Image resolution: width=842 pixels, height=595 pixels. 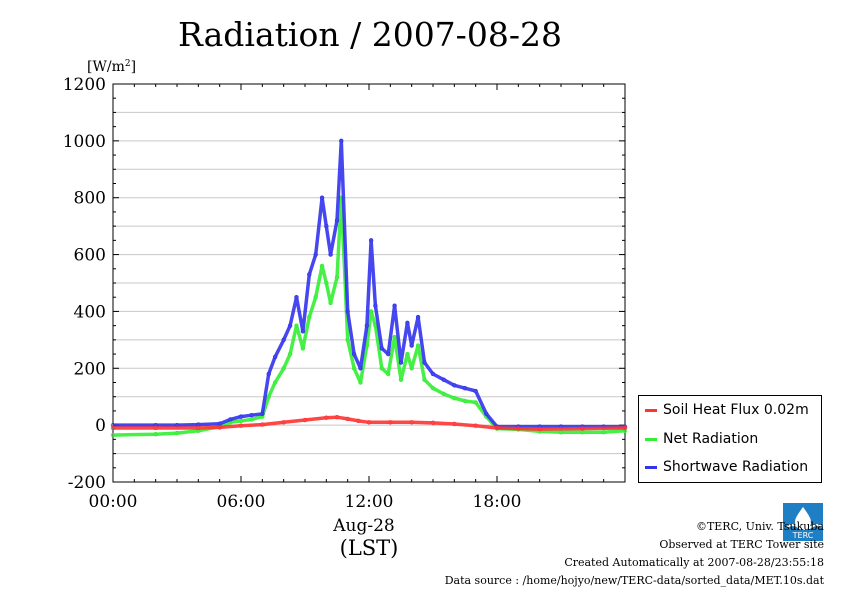 What do you see at coordinates (651, 467) in the screenshot?
I see `shortwave-radiation-swatch` at bounding box center [651, 467].